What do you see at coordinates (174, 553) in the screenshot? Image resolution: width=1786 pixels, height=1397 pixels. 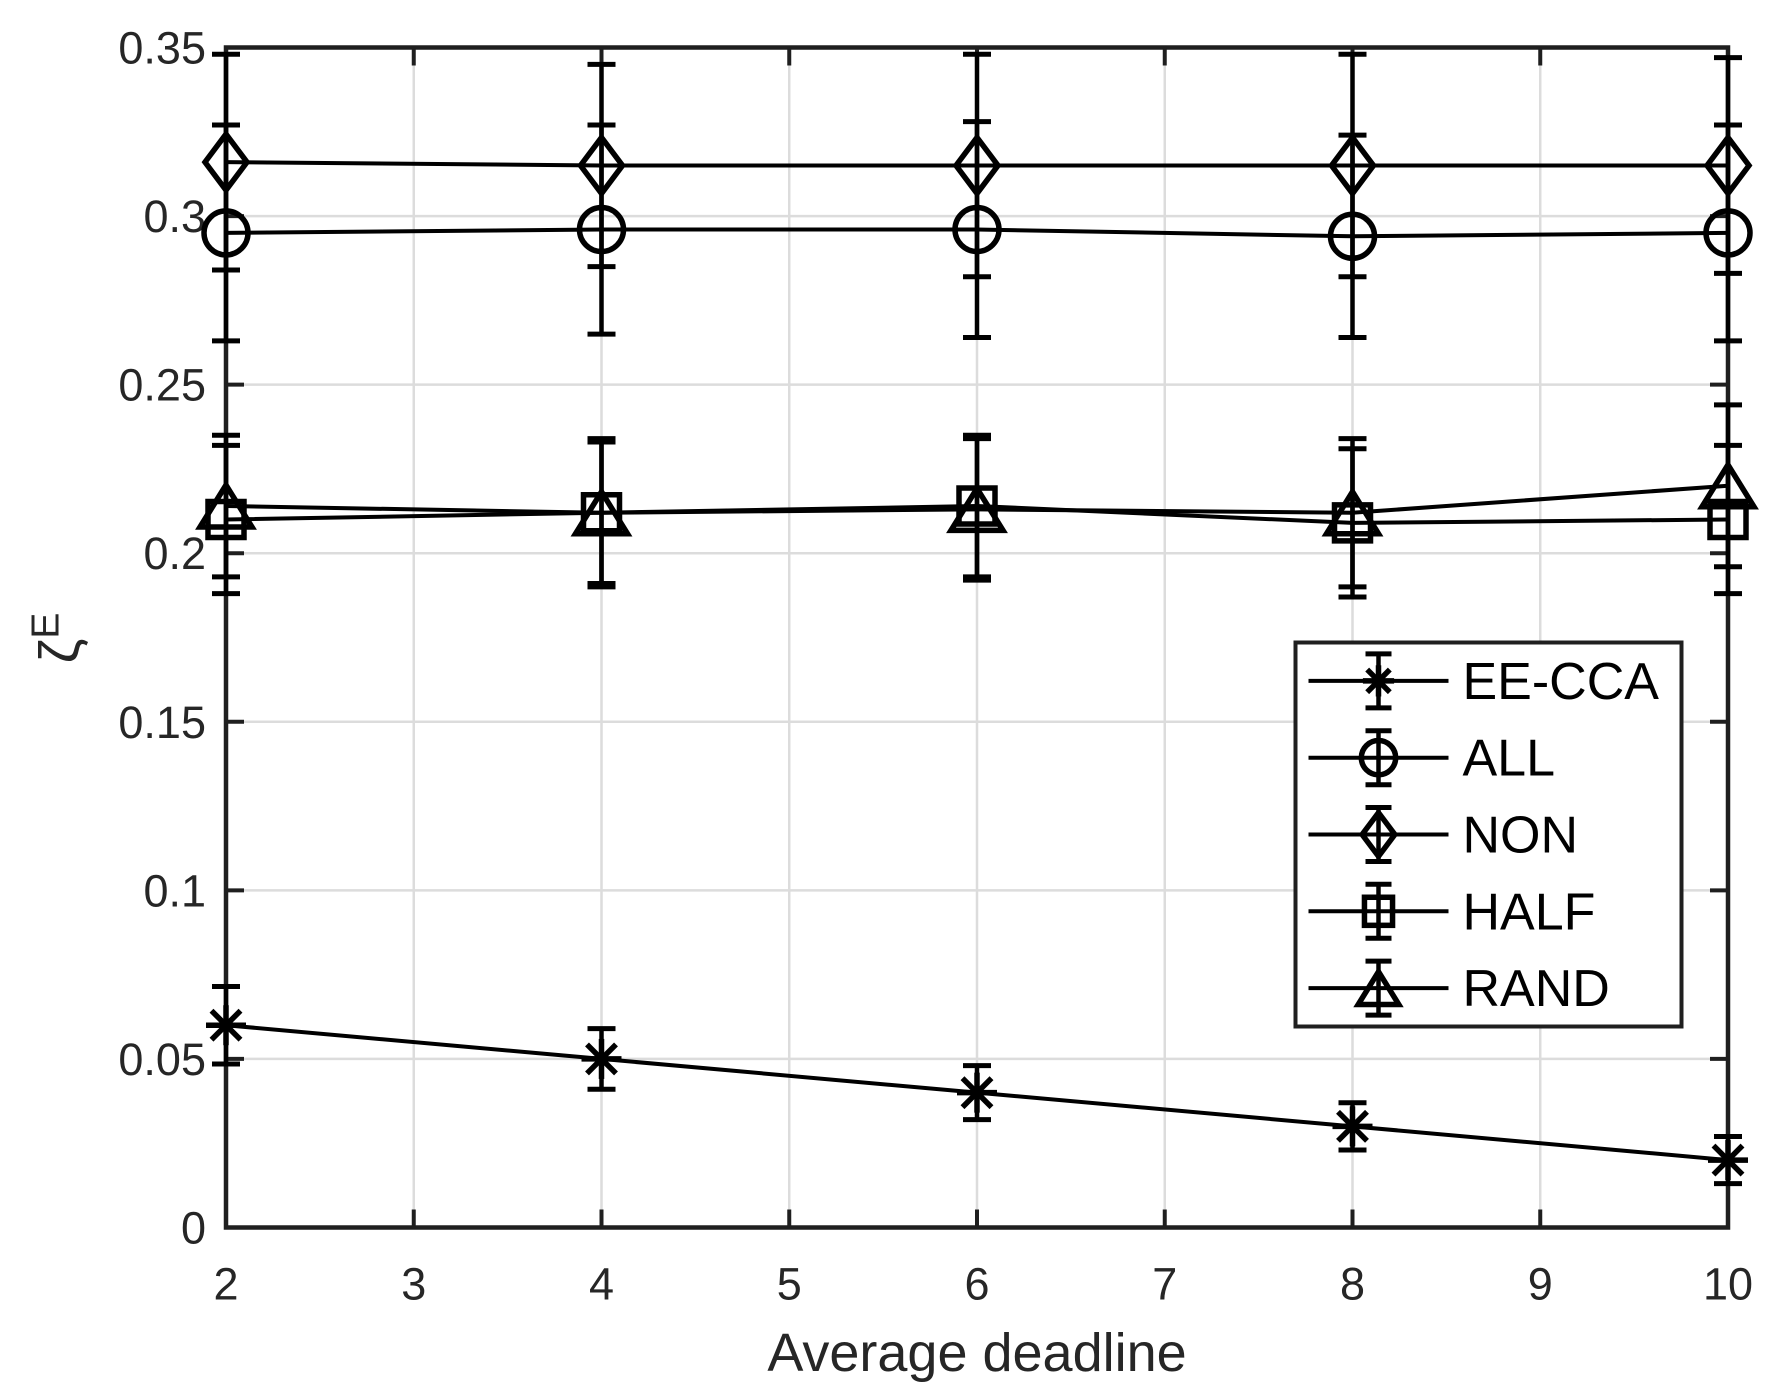 I see `y-tick-label: 0.2` at bounding box center [174, 553].